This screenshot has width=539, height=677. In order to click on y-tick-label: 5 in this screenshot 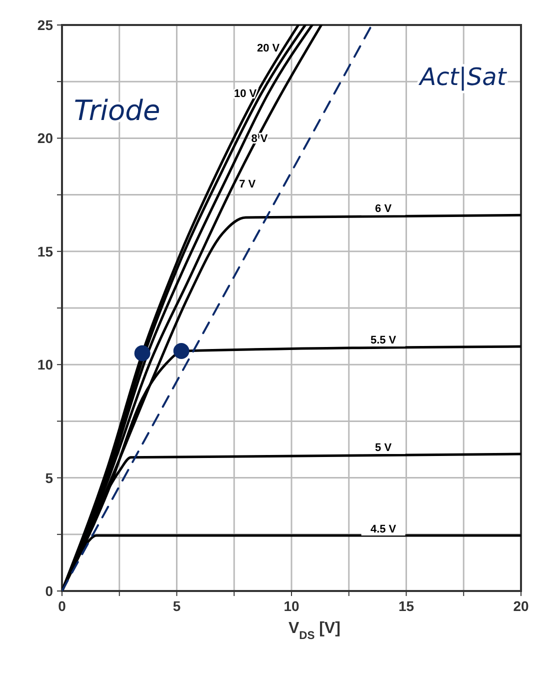, I will do `click(49, 478)`.